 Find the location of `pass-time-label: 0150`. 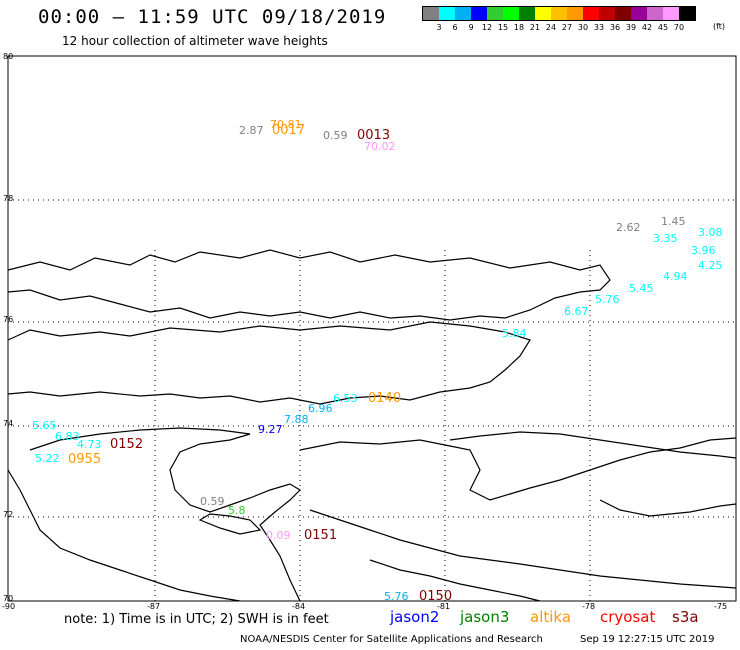

pass-time-label: 0150 is located at coordinates (435, 596).